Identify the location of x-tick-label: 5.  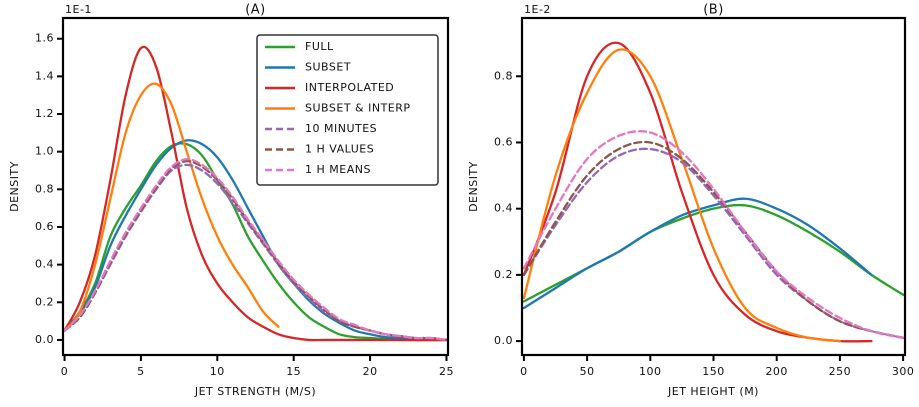
(141, 371).